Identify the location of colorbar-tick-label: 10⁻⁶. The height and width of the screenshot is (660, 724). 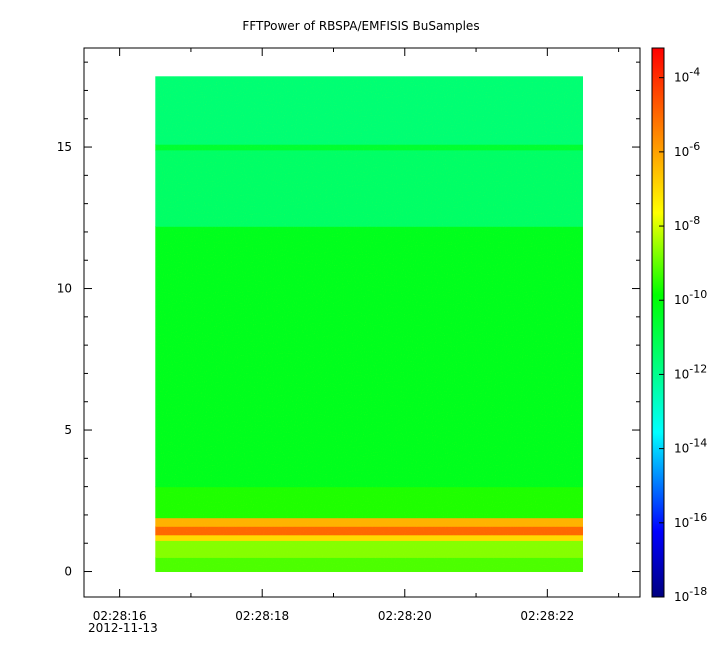
(687, 149).